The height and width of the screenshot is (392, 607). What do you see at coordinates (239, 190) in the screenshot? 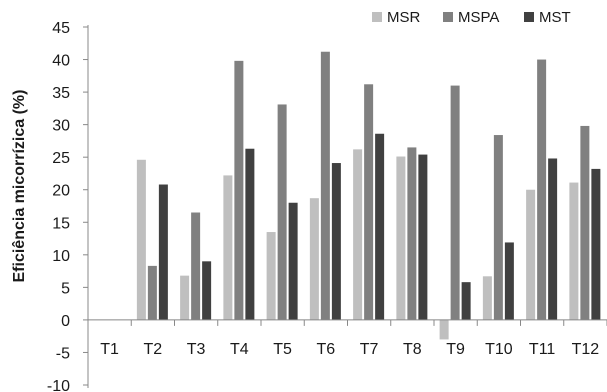
I see `bar-mspa-t4` at bounding box center [239, 190].